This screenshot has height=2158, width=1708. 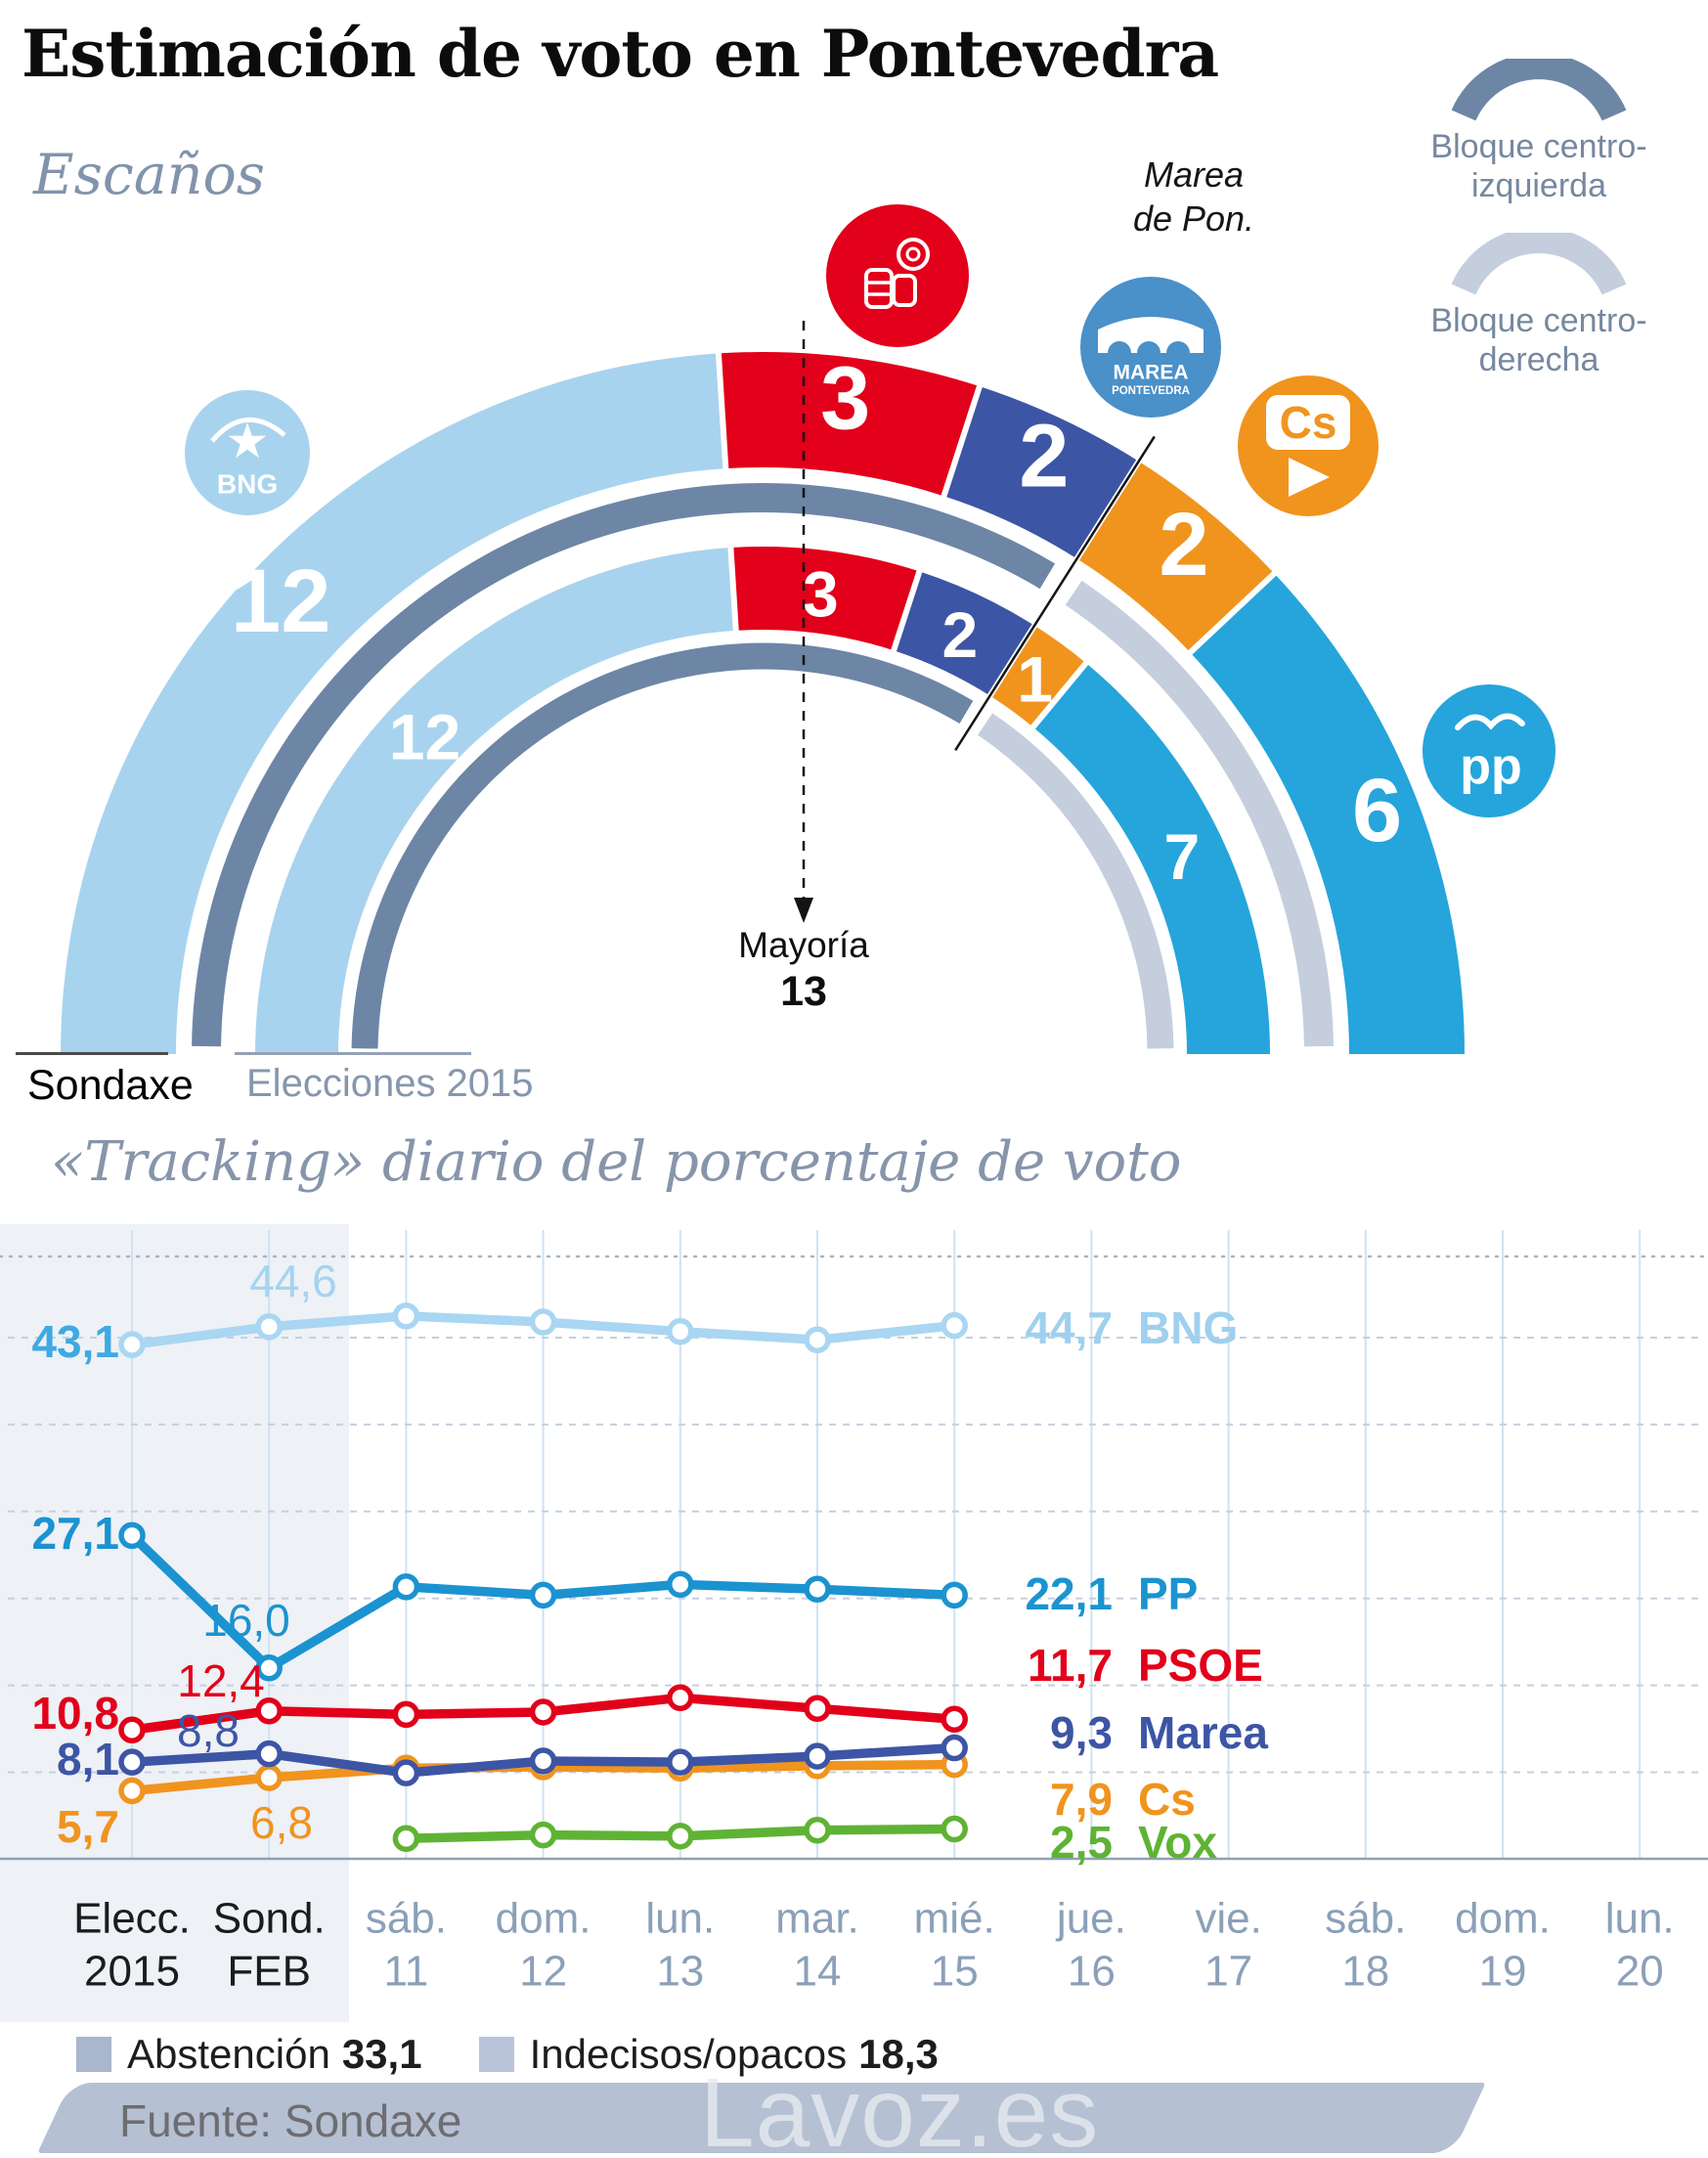 What do you see at coordinates (132, 1919) in the screenshot?
I see `x-axis-label-day: Elecc.` at bounding box center [132, 1919].